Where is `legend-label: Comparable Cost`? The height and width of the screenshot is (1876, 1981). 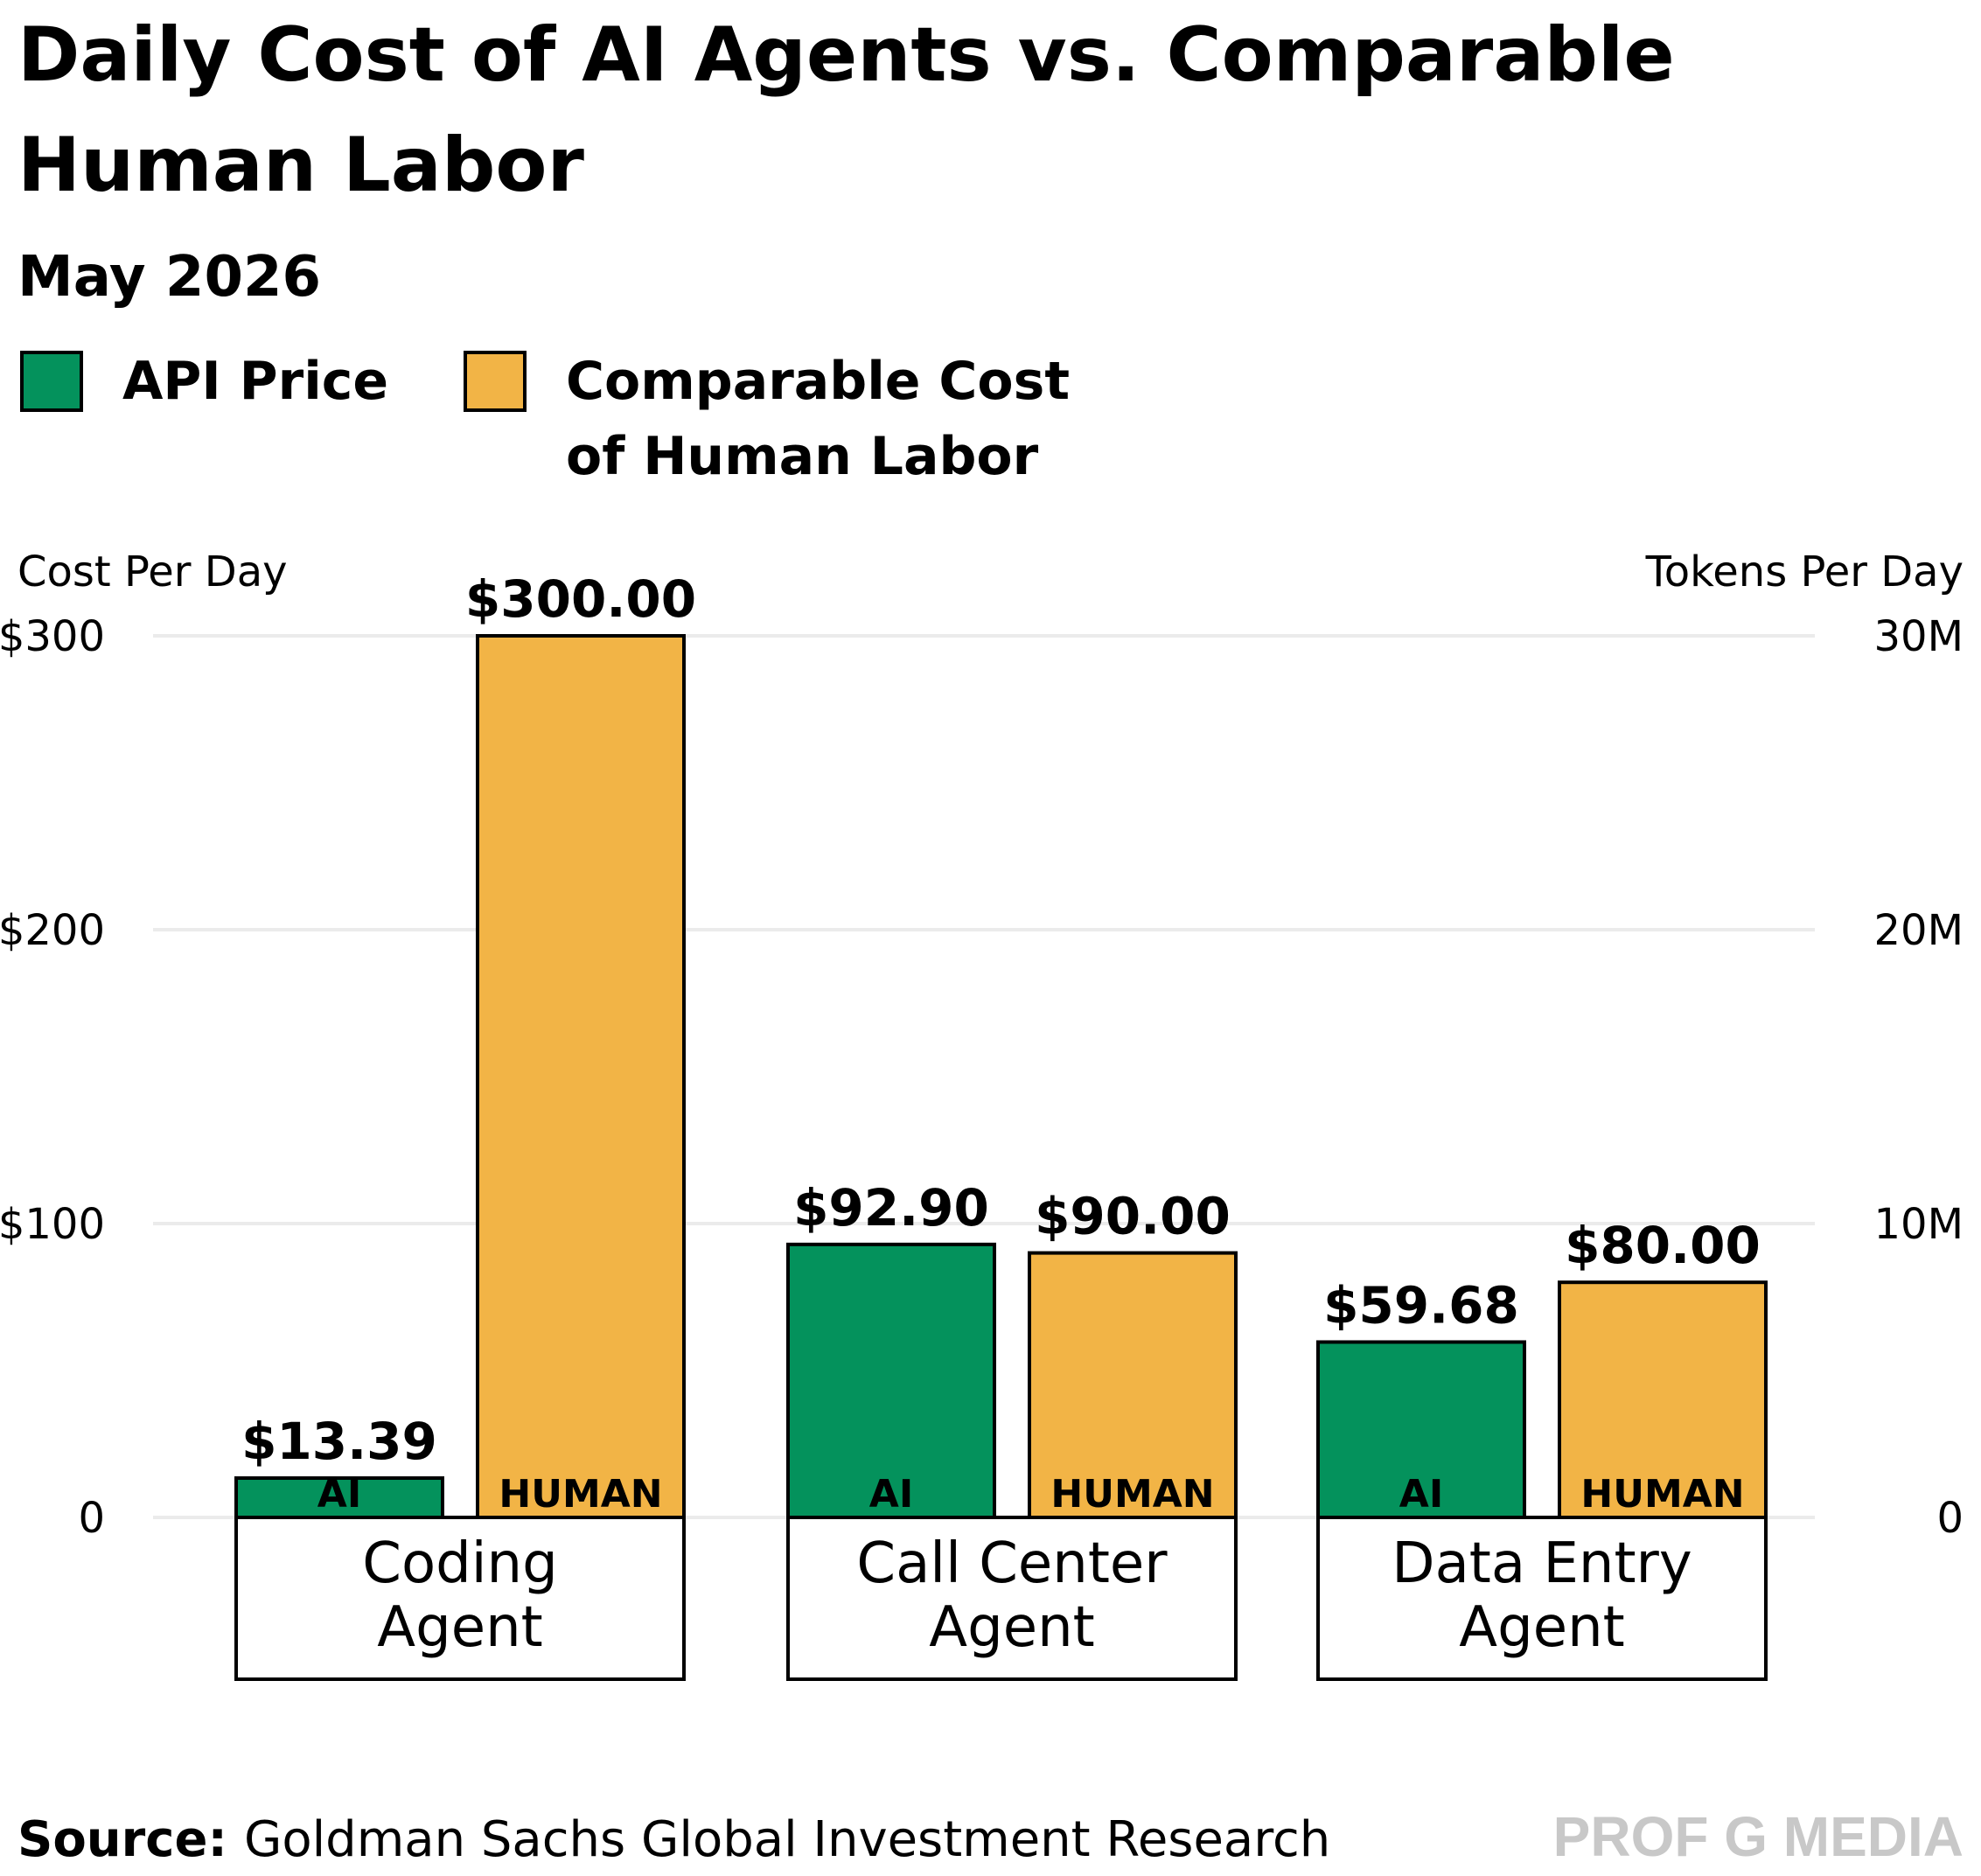 legend-label: Comparable Cost is located at coordinates (818, 381).